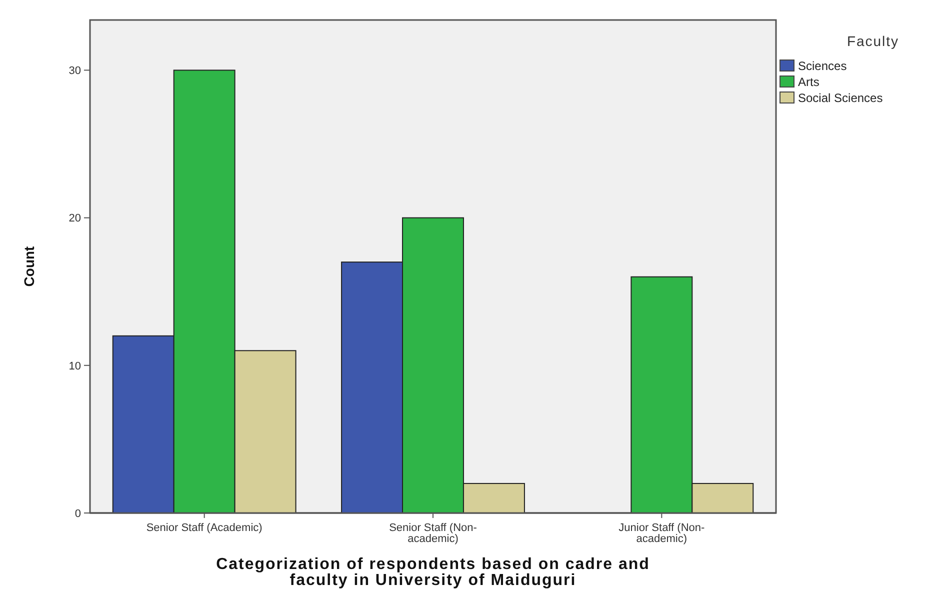 The width and height of the screenshot is (946, 601). I want to click on y-tick-label: 0, so click(77, 514).